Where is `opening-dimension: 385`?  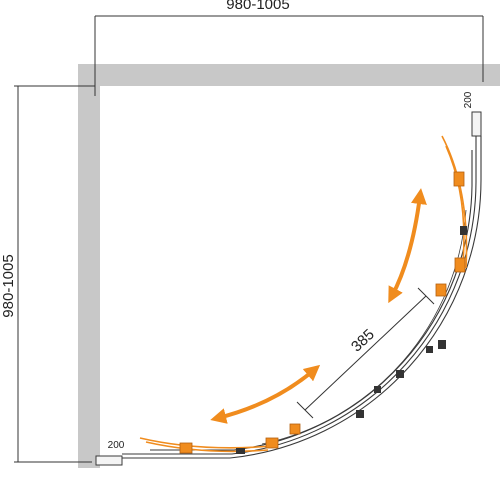 opening-dimension: 385 is located at coordinates (365, 353).